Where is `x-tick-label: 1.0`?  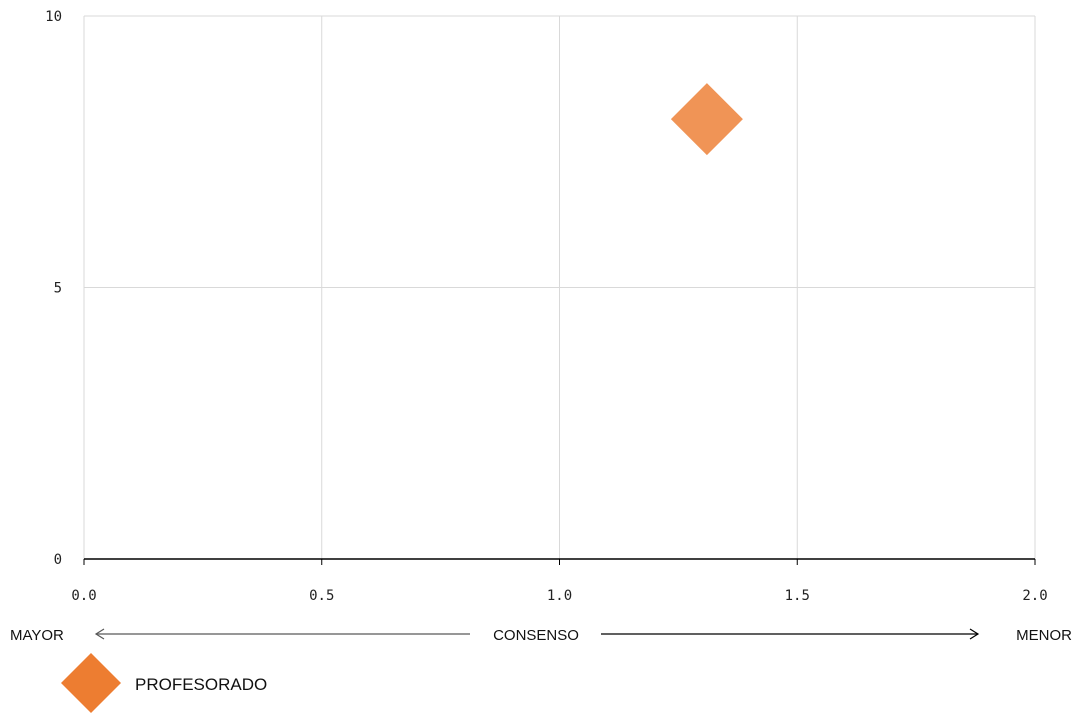 x-tick-label: 1.0 is located at coordinates (559, 596).